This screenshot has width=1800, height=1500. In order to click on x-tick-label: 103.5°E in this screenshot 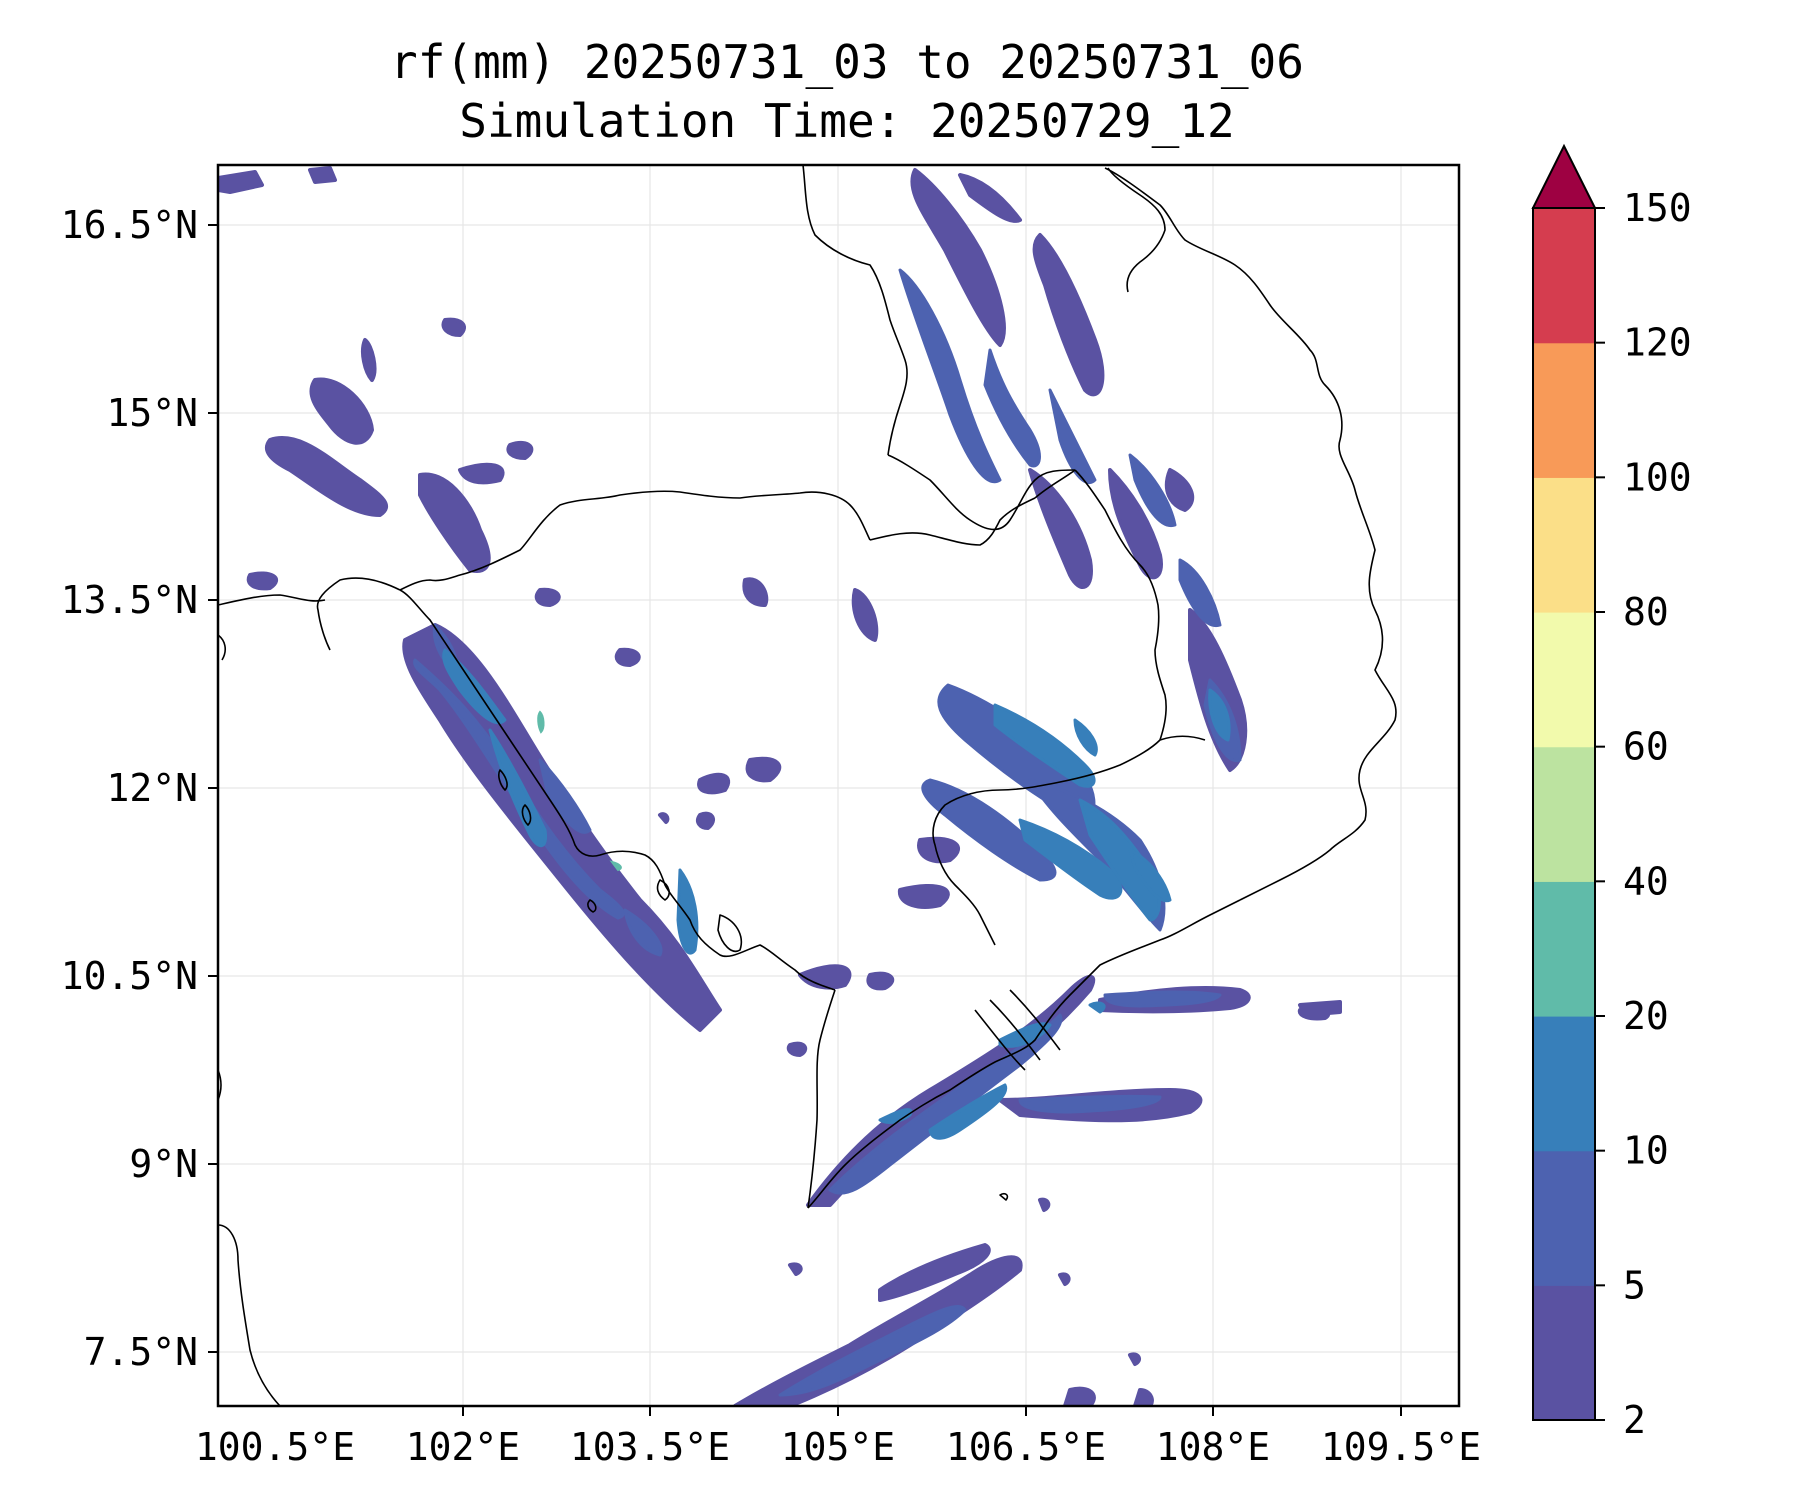, I will do `click(650, 1447)`.